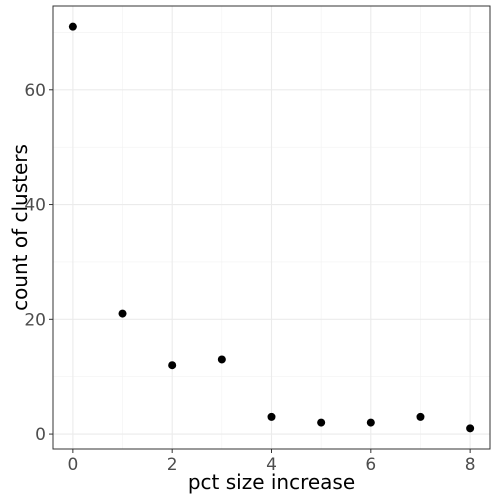 The width and height of the screenshot is (498, 498). What do you see at coordinates (370, 465) in the screenshot?
I see `x-tick-label: 6` at bounding box center [370, 465].